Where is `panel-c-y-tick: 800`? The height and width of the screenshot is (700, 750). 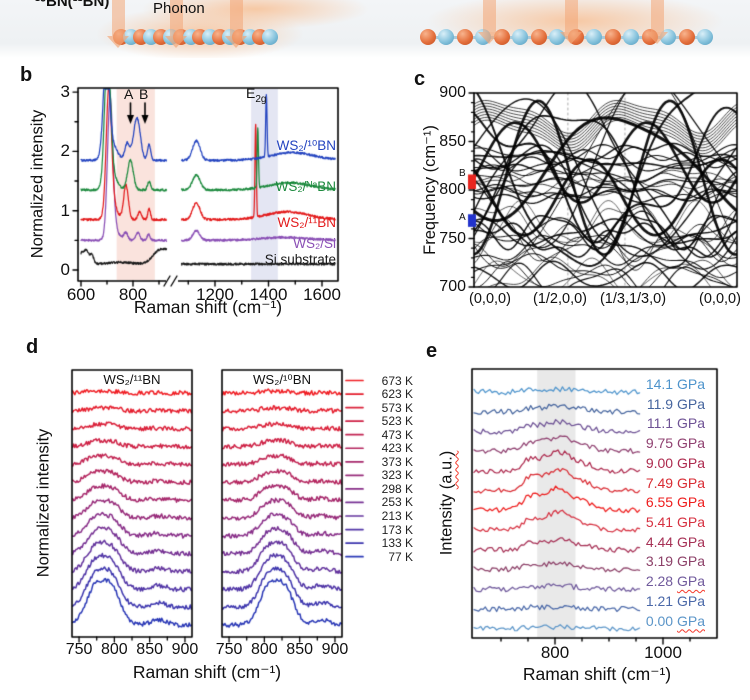 panel-c-y-tick: 800 is located at coordinates (452, 189).